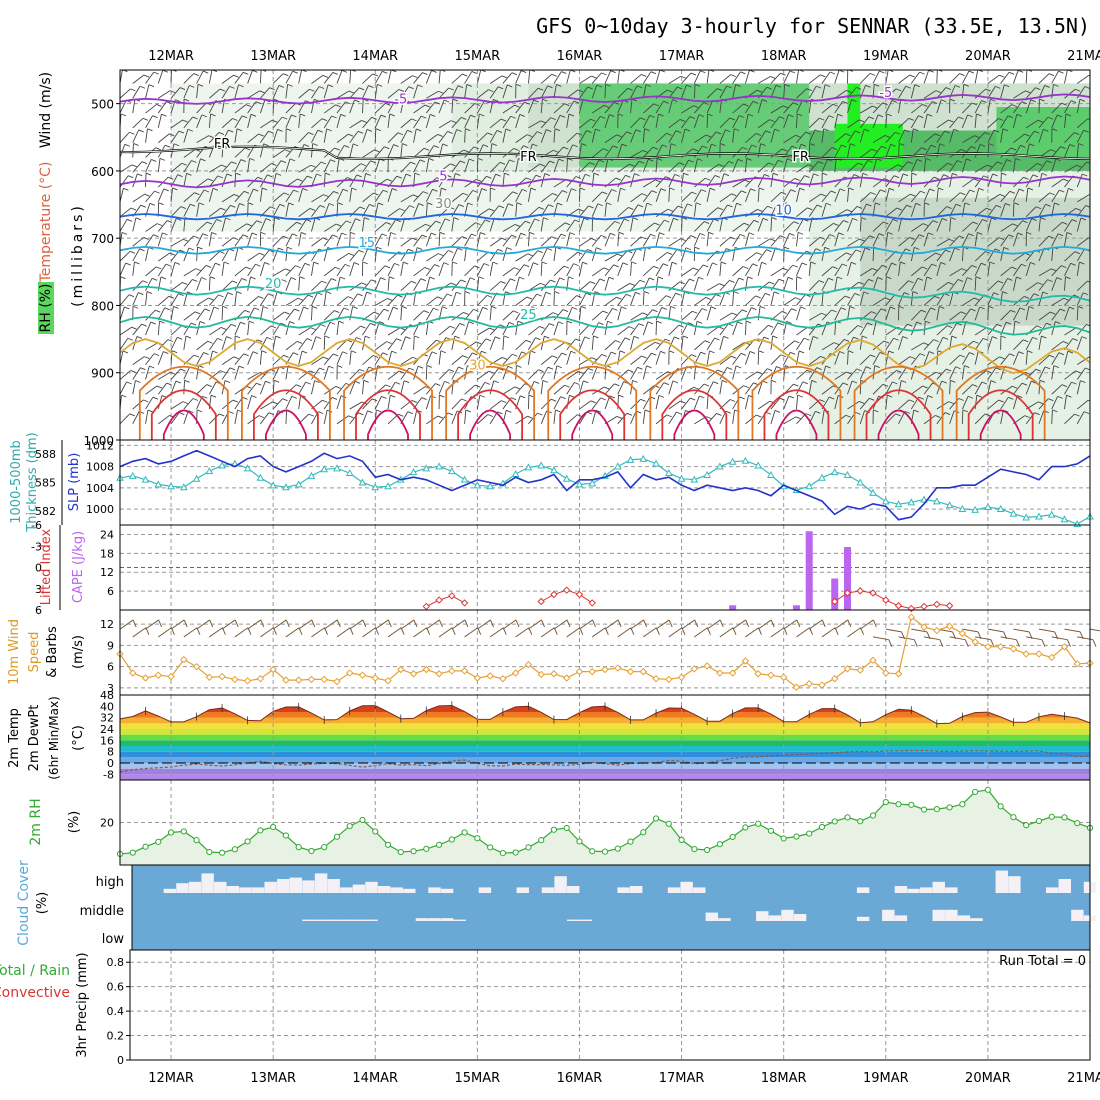 This screenshot has width=1100, height=1100. Describe the element at coordinates (338, 623) in the screenshot. I see `surface-wind-barb-flag` at that location.